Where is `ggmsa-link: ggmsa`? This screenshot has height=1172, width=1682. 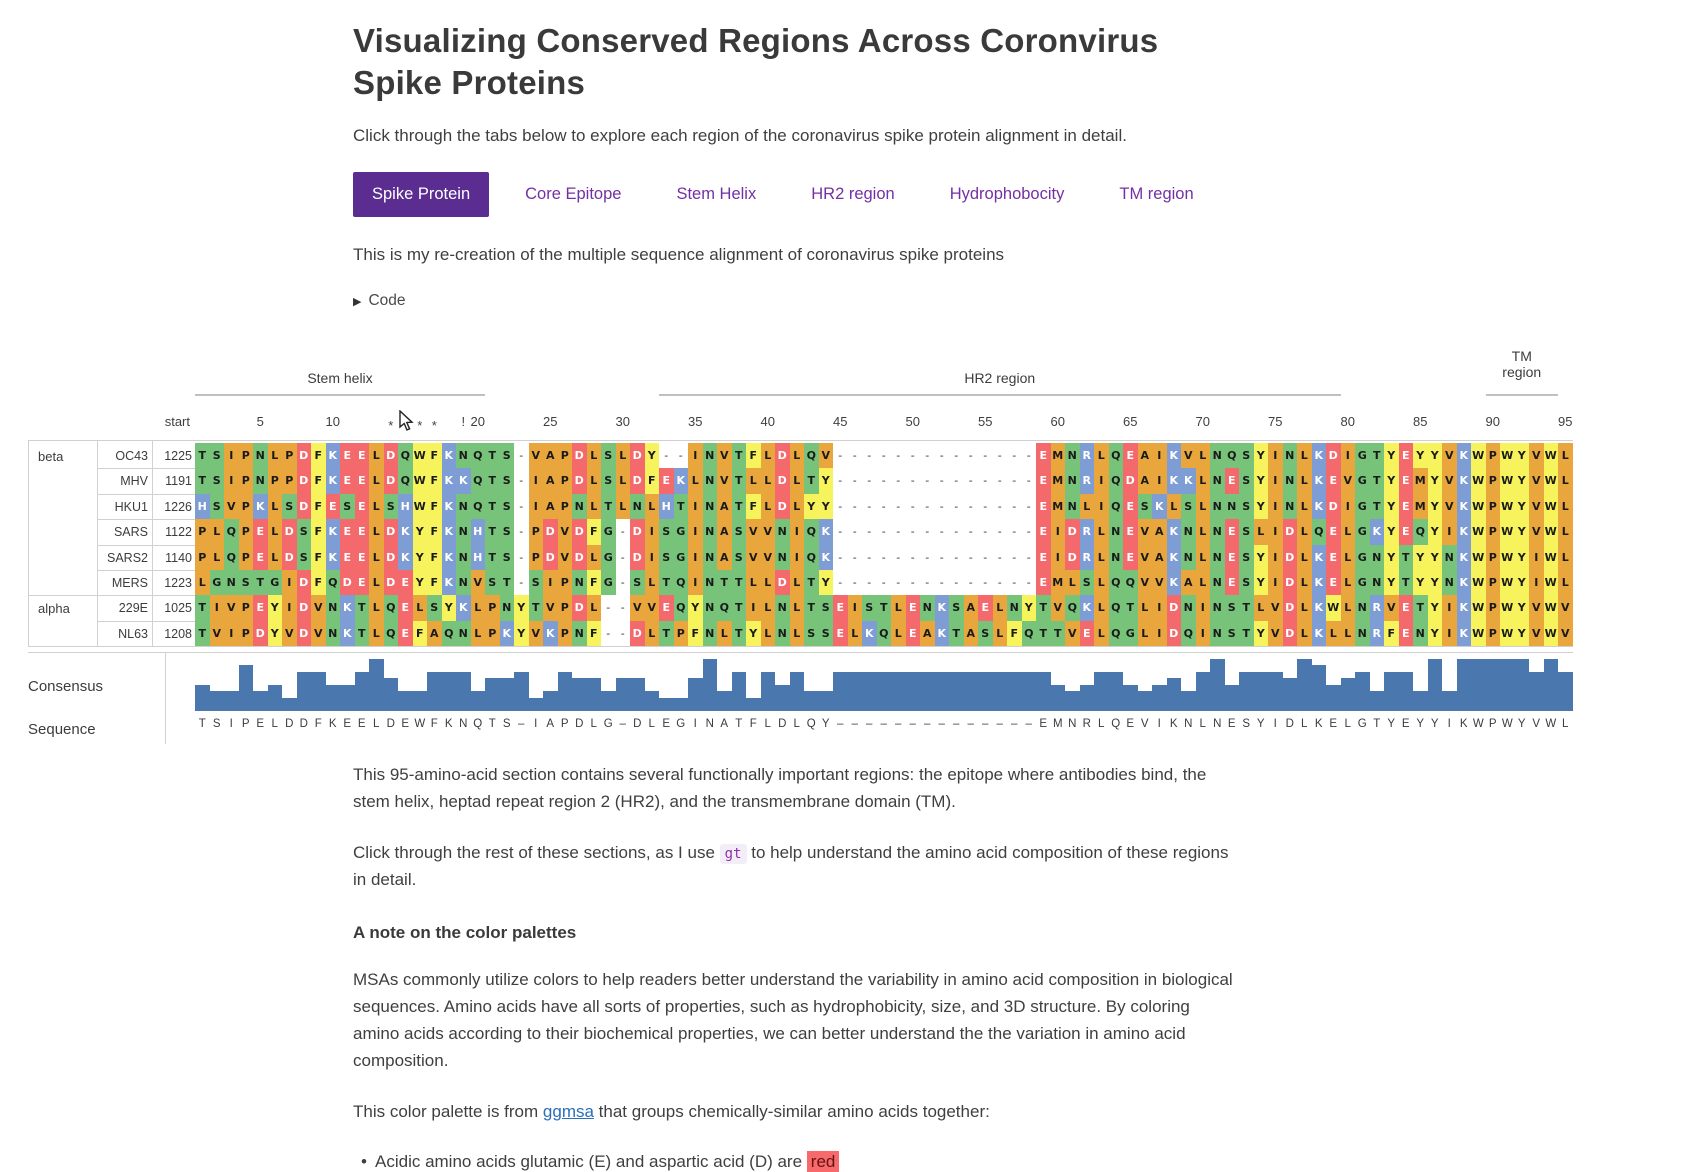
ggmsa-link: ggmsa is located at coordinates (568, 1111).